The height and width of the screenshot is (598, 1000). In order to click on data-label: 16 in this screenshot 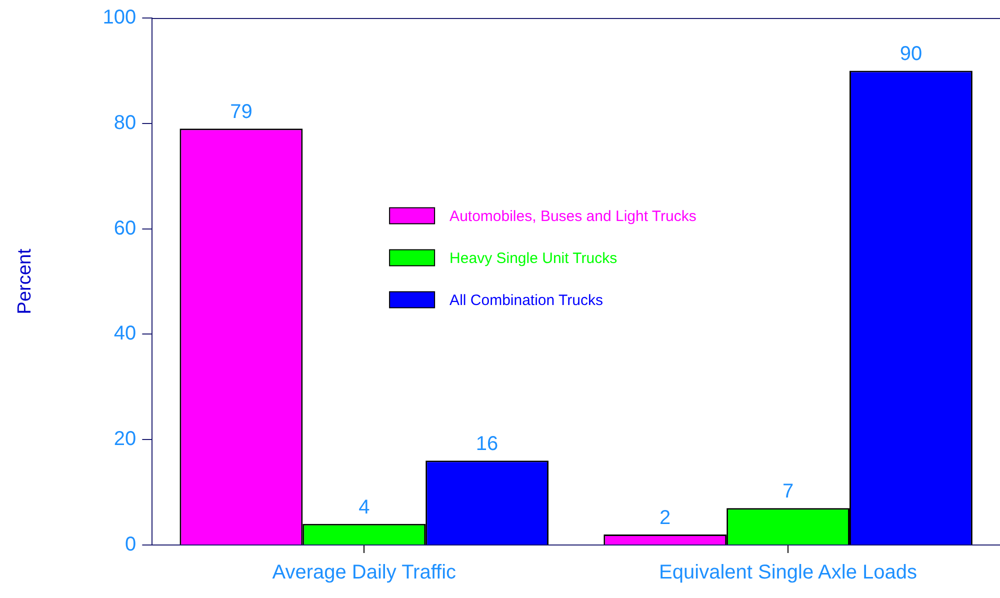, I will do `click(487, 444)`.